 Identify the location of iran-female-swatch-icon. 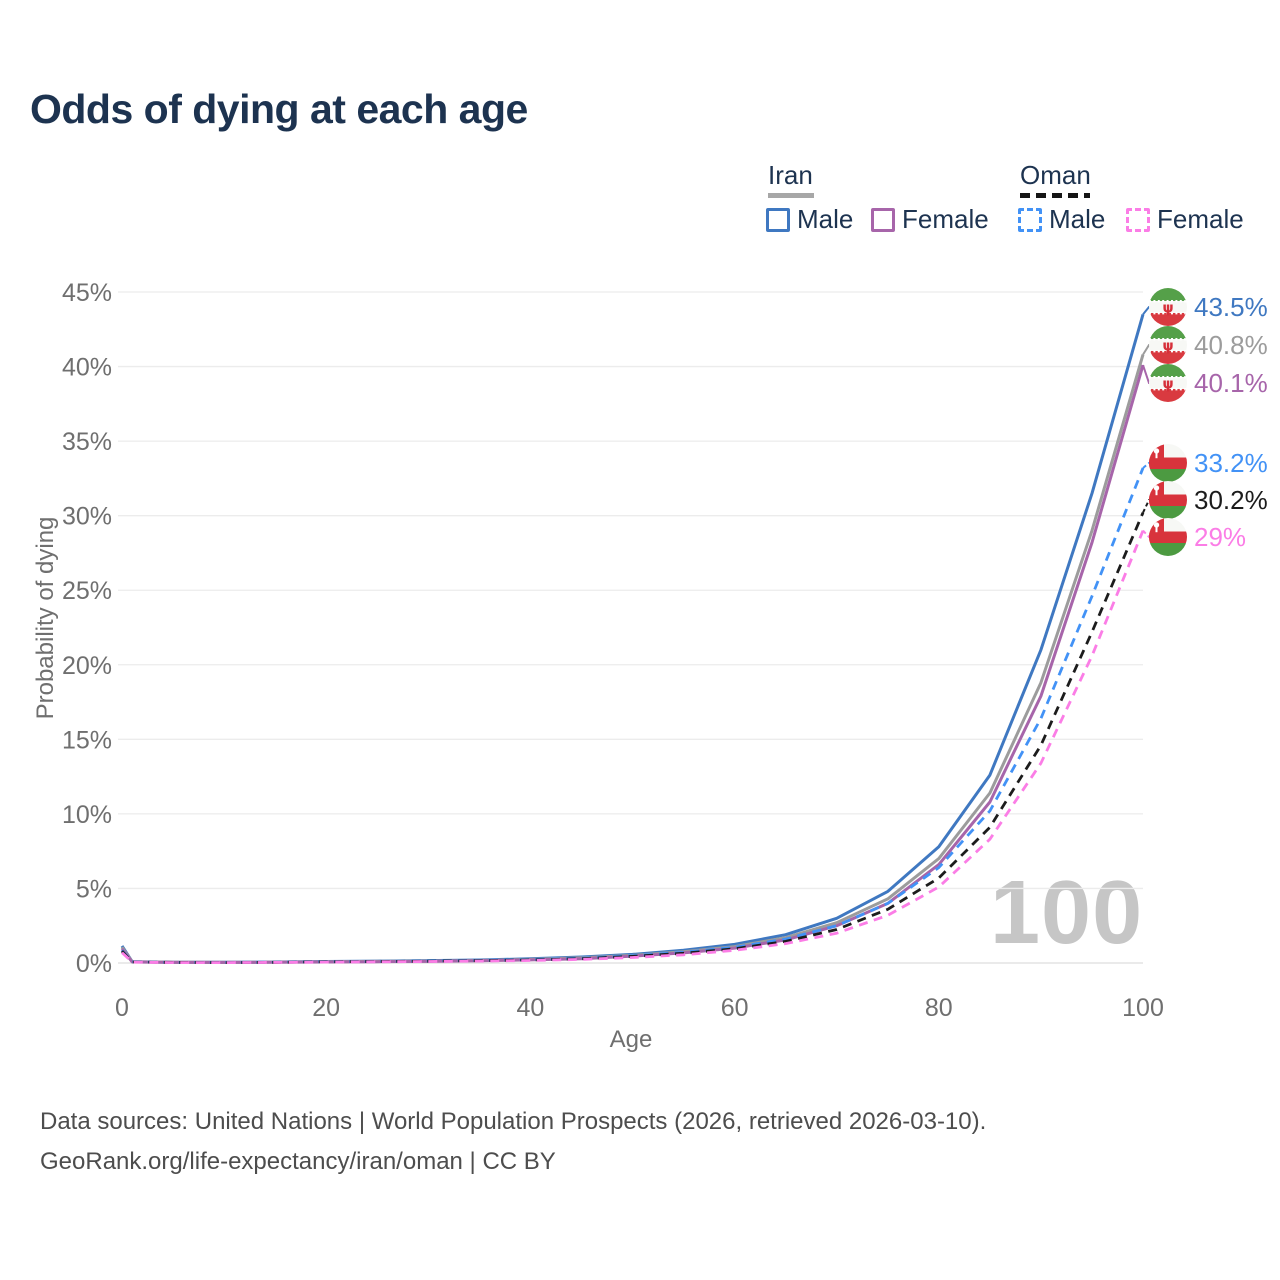
(883, 219).